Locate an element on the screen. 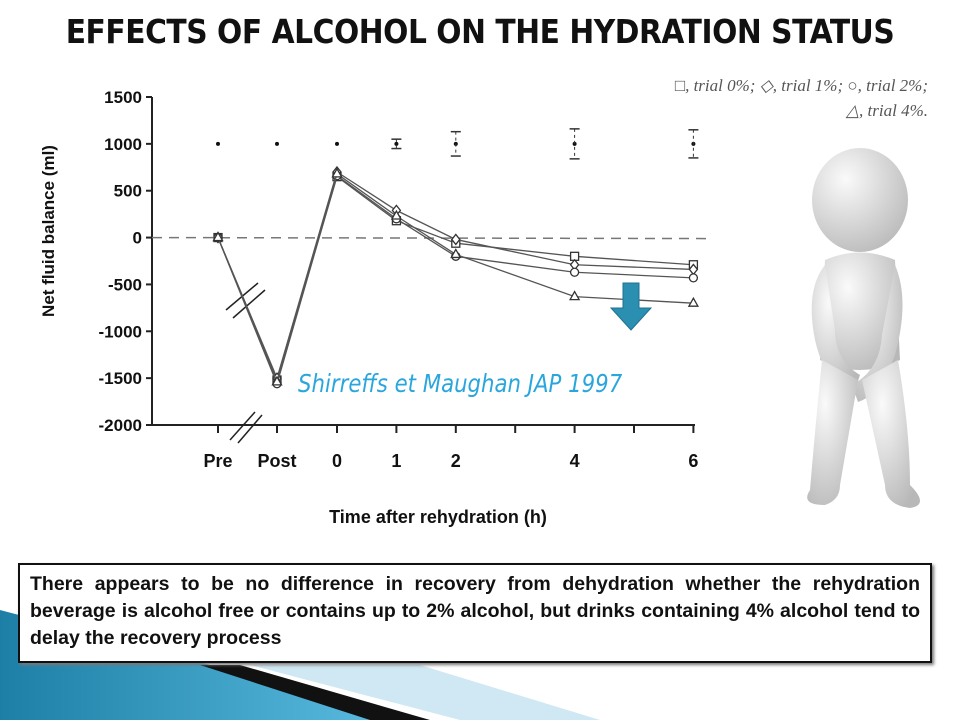 The image size is (960, 720). person-torso is located at coordinates (860, 311).